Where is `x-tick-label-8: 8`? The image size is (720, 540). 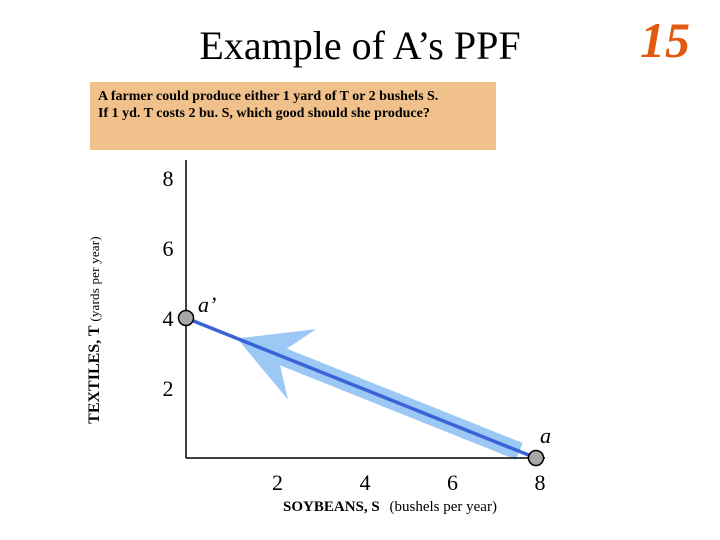 x-tick-label-8: 8 is located at coordinates (540, 482).